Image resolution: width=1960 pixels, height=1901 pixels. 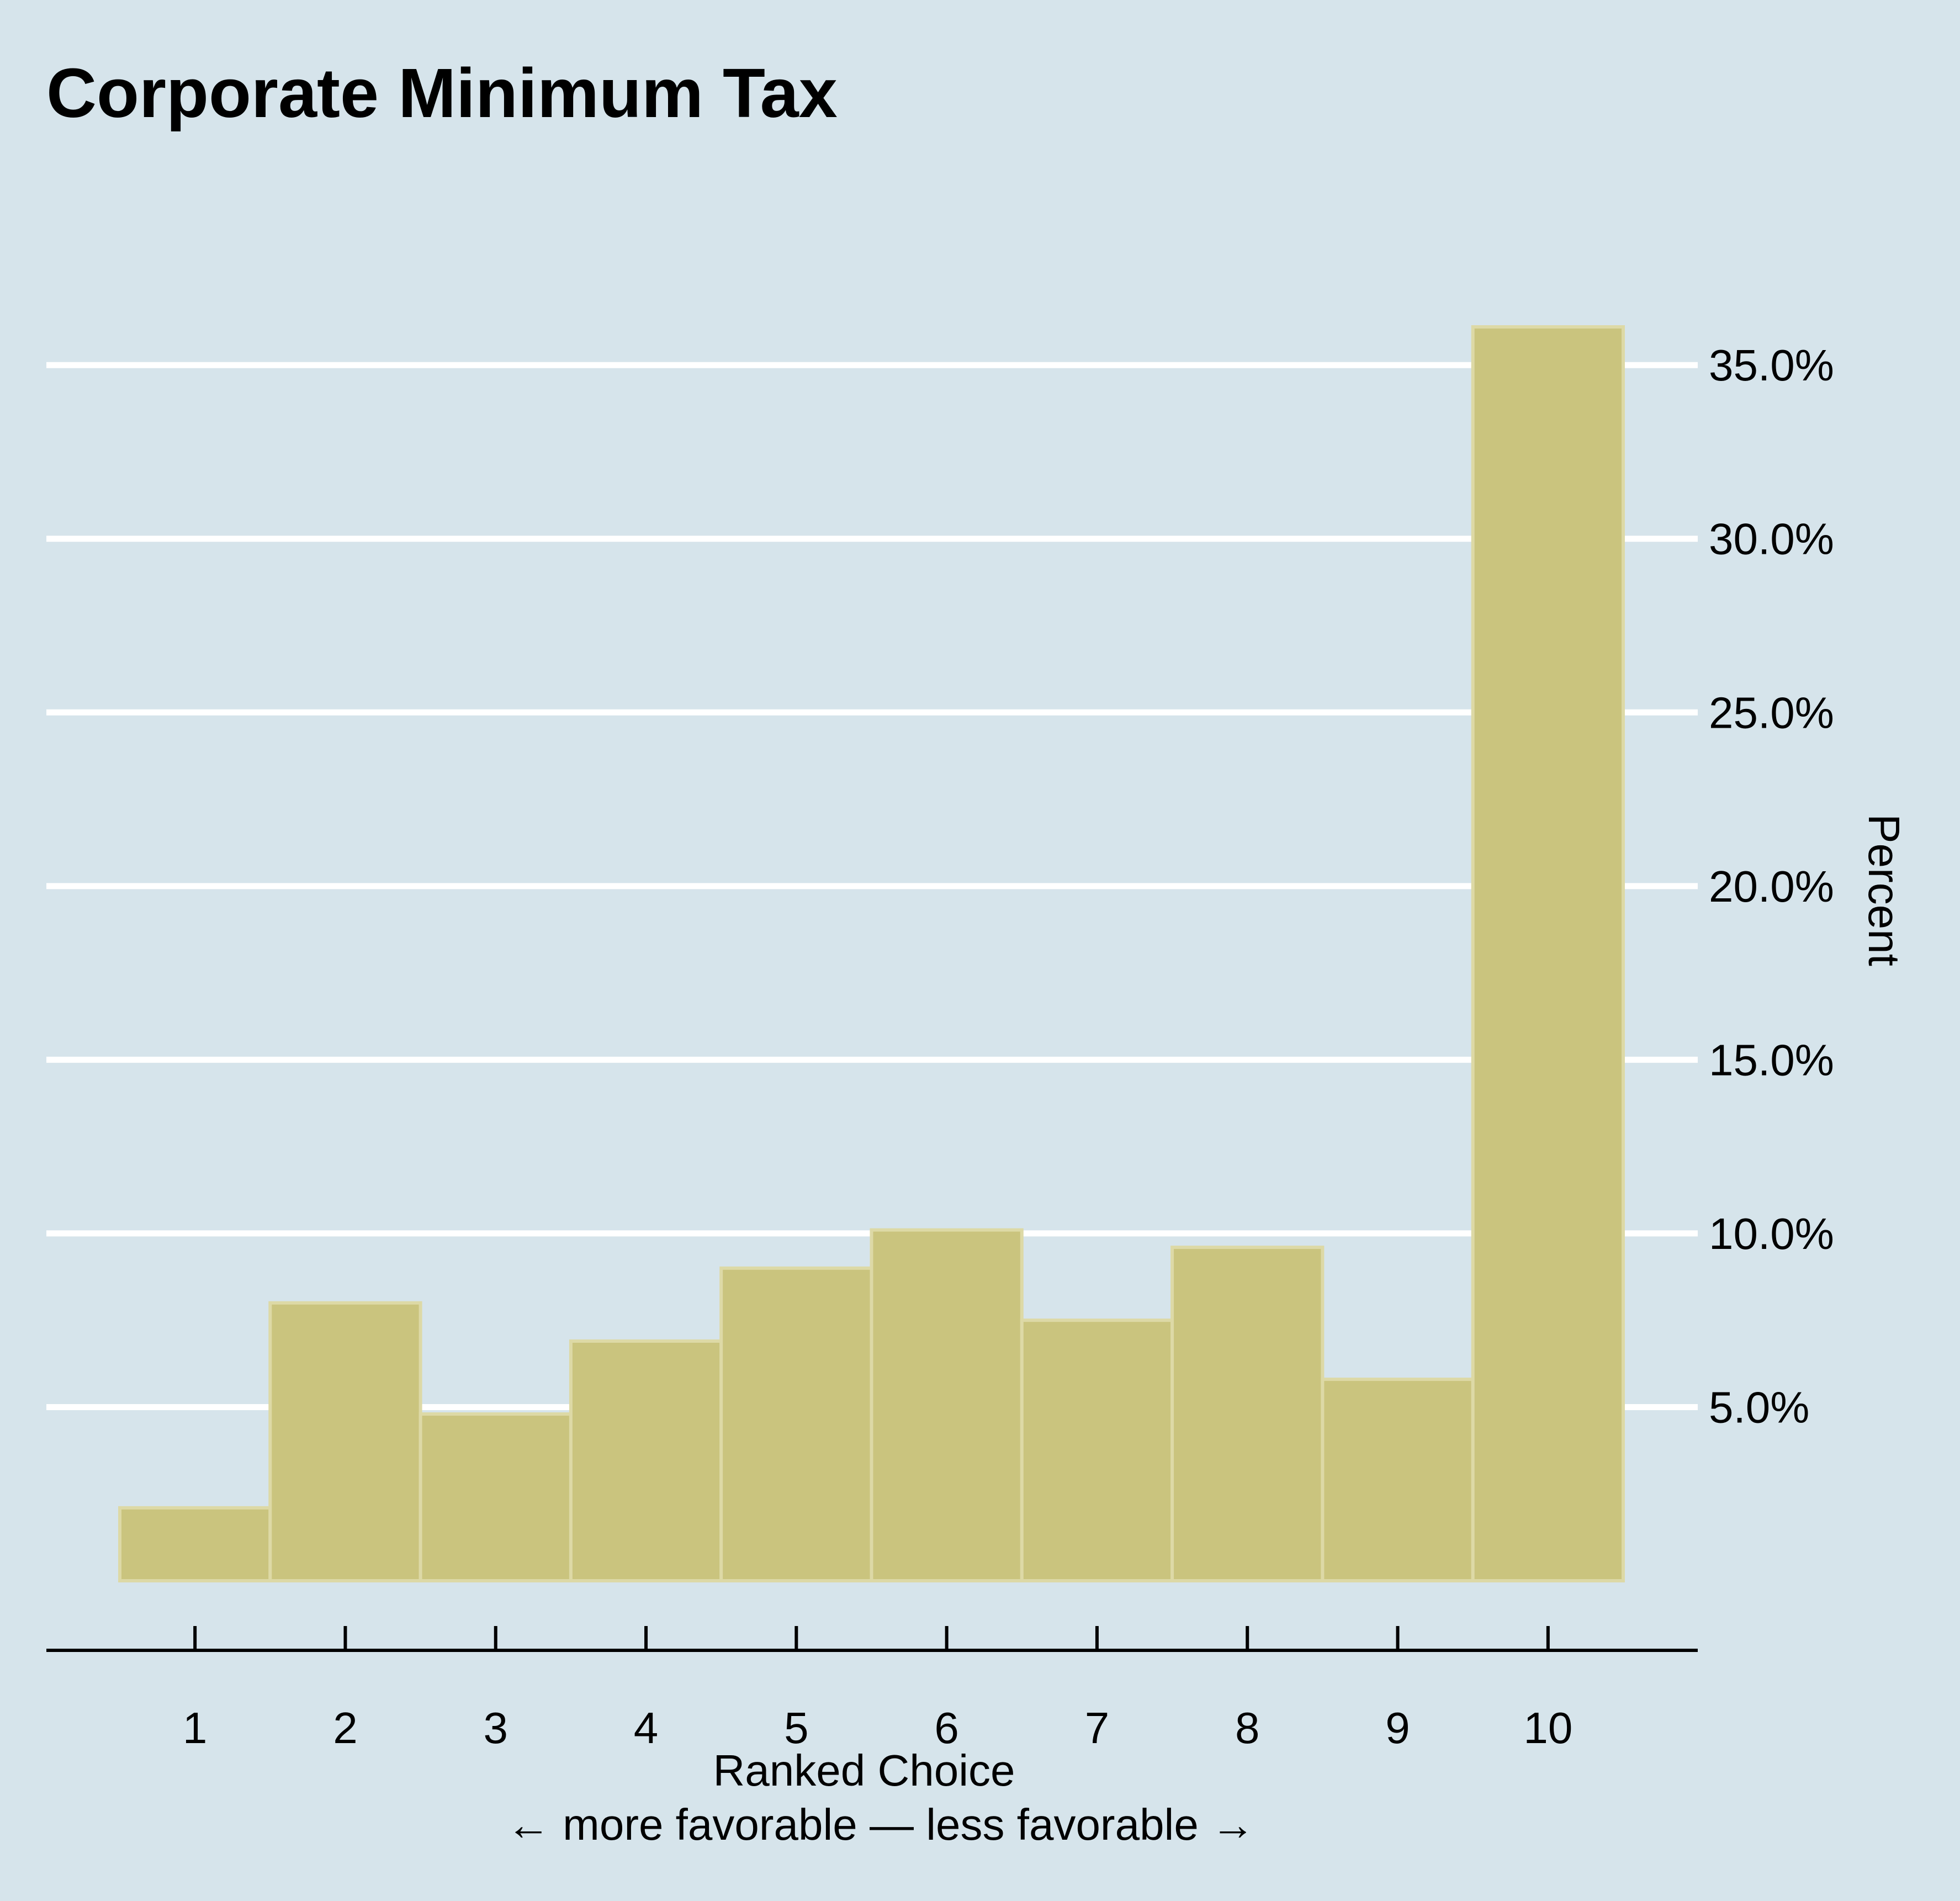 What do you see at coordinates (346, 1727) in the screenshot?
I see `x-tick-label-2: 2` at bounding box center [346, 1727].